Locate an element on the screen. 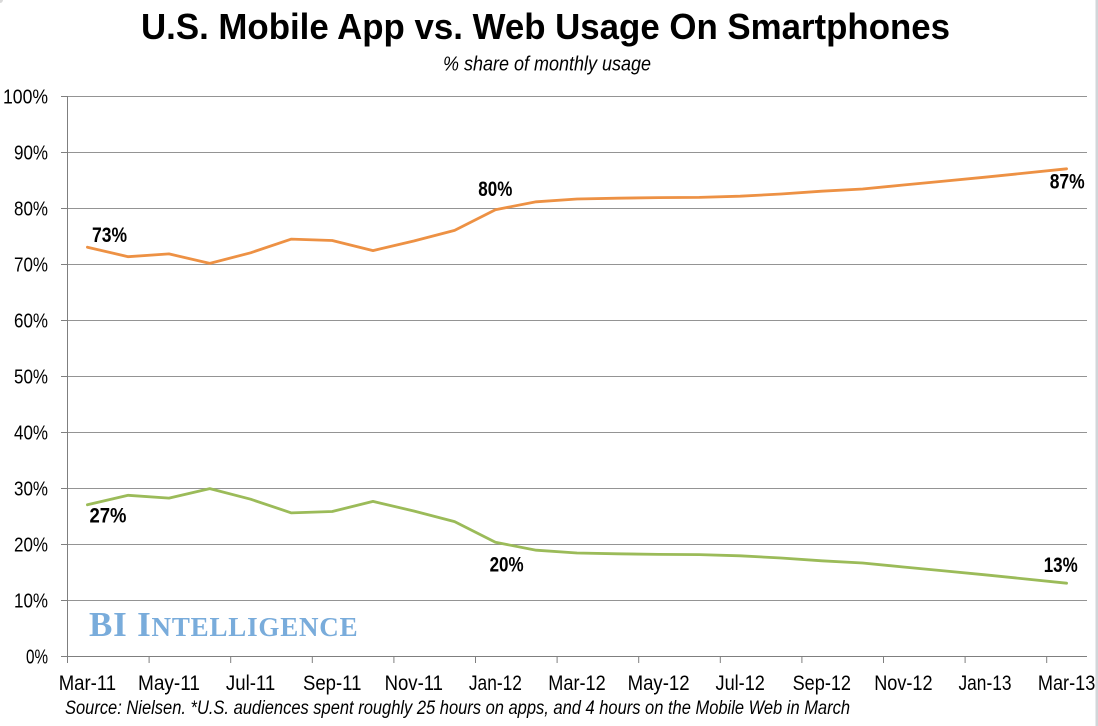  svg-text: % share of monthly usage is located at coordinates (547, 65).